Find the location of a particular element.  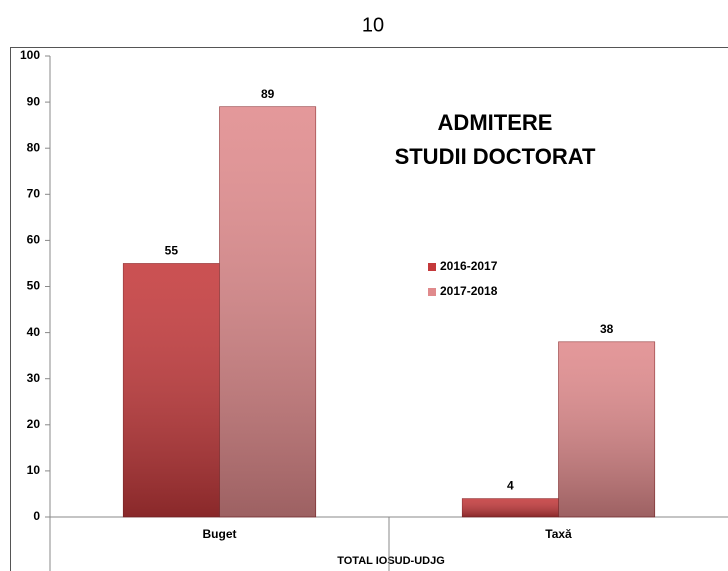

y-tick-label: 50 is located at coordinates (34, 286).